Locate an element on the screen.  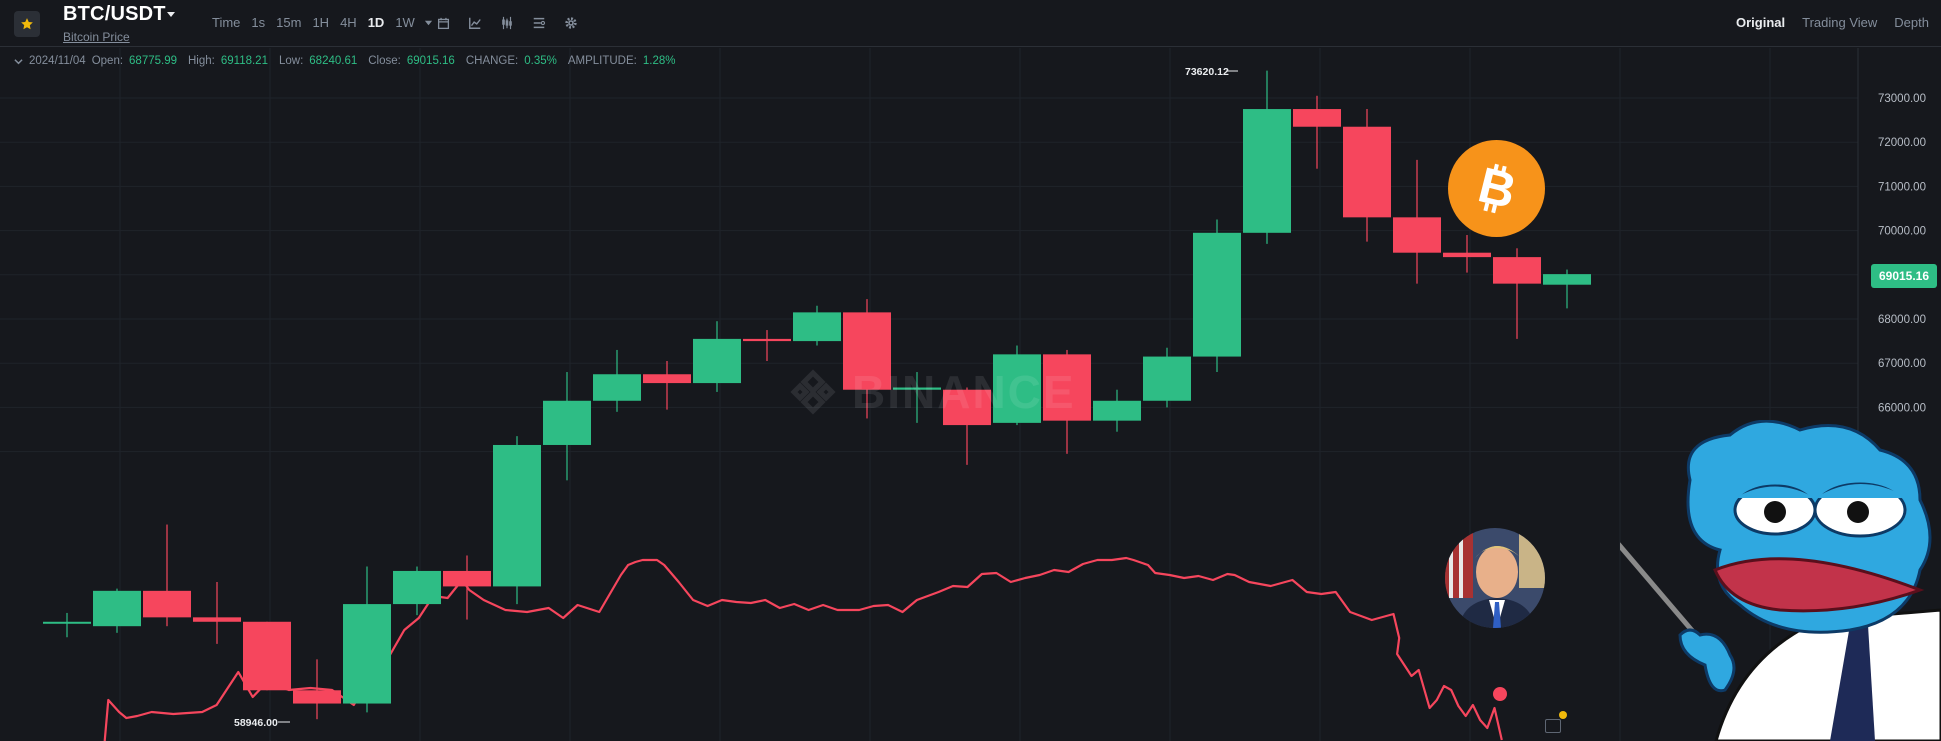
interval-15m: 15m is located at coordinates (289, 22).